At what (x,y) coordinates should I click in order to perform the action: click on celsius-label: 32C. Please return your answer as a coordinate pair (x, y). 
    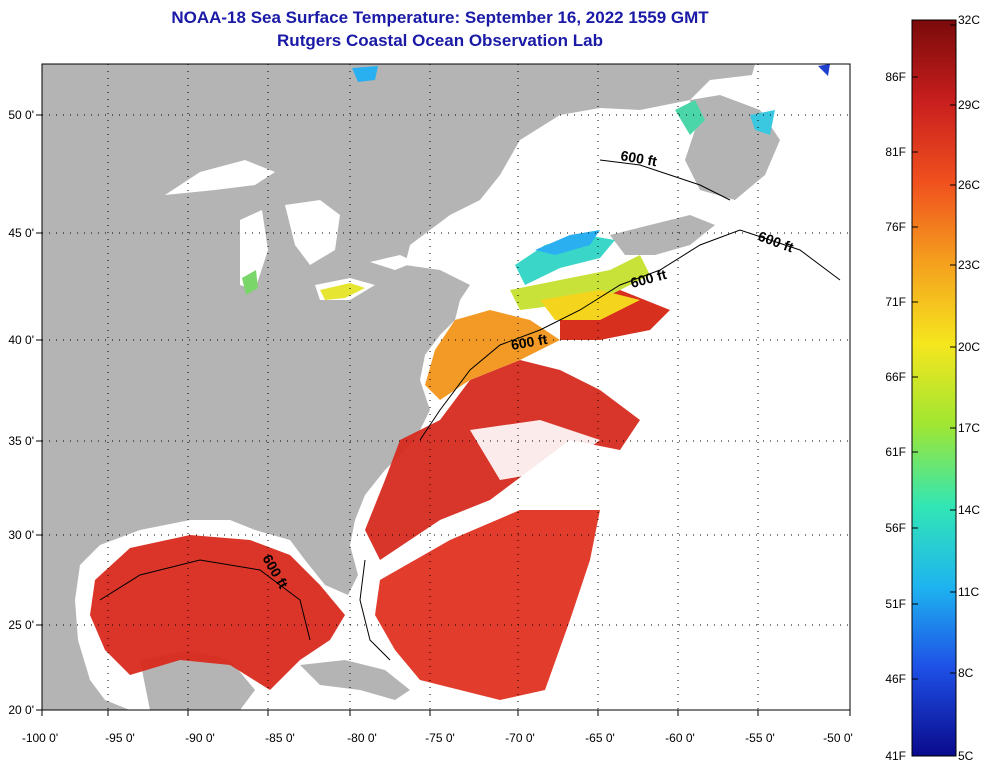
    Looking at the image, I should click on (969, 20).